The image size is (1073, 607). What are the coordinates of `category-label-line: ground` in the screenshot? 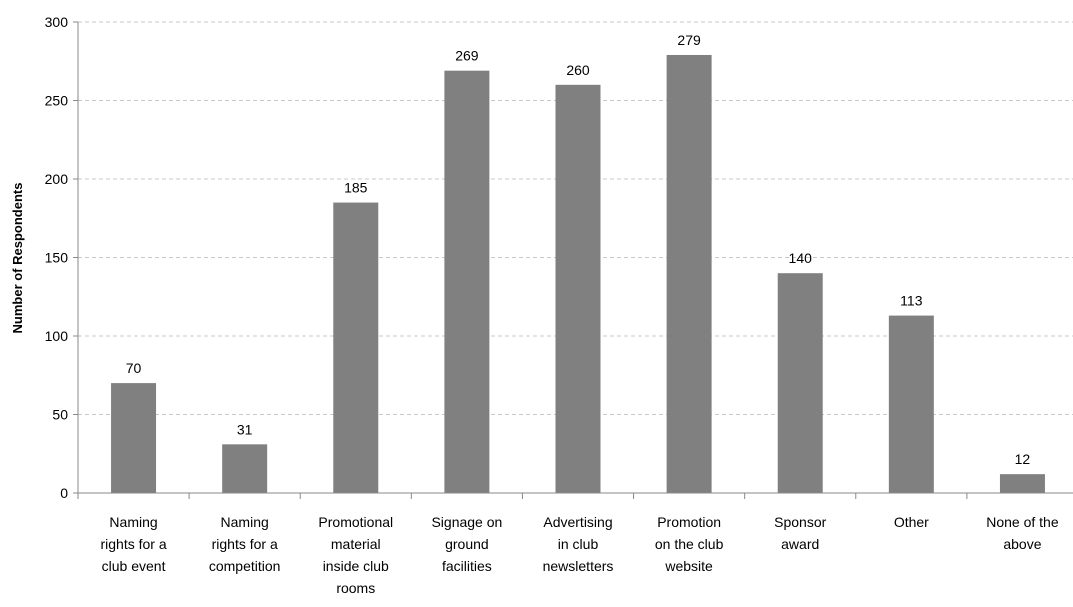 It's located at (467, 544).